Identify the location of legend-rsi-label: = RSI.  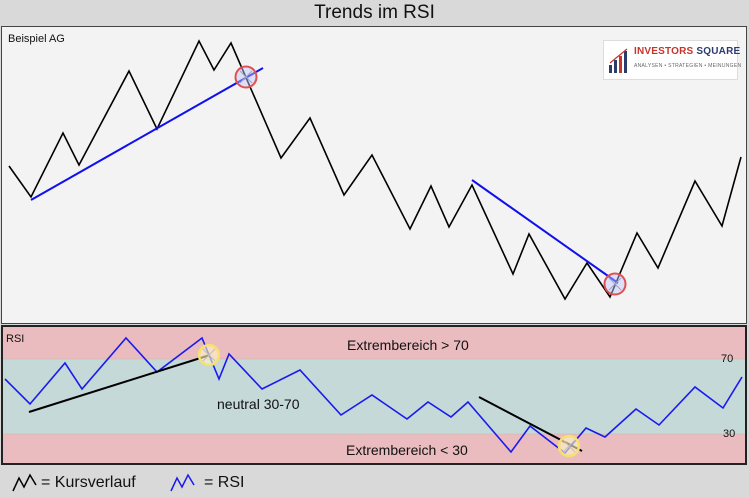
(224, 482).